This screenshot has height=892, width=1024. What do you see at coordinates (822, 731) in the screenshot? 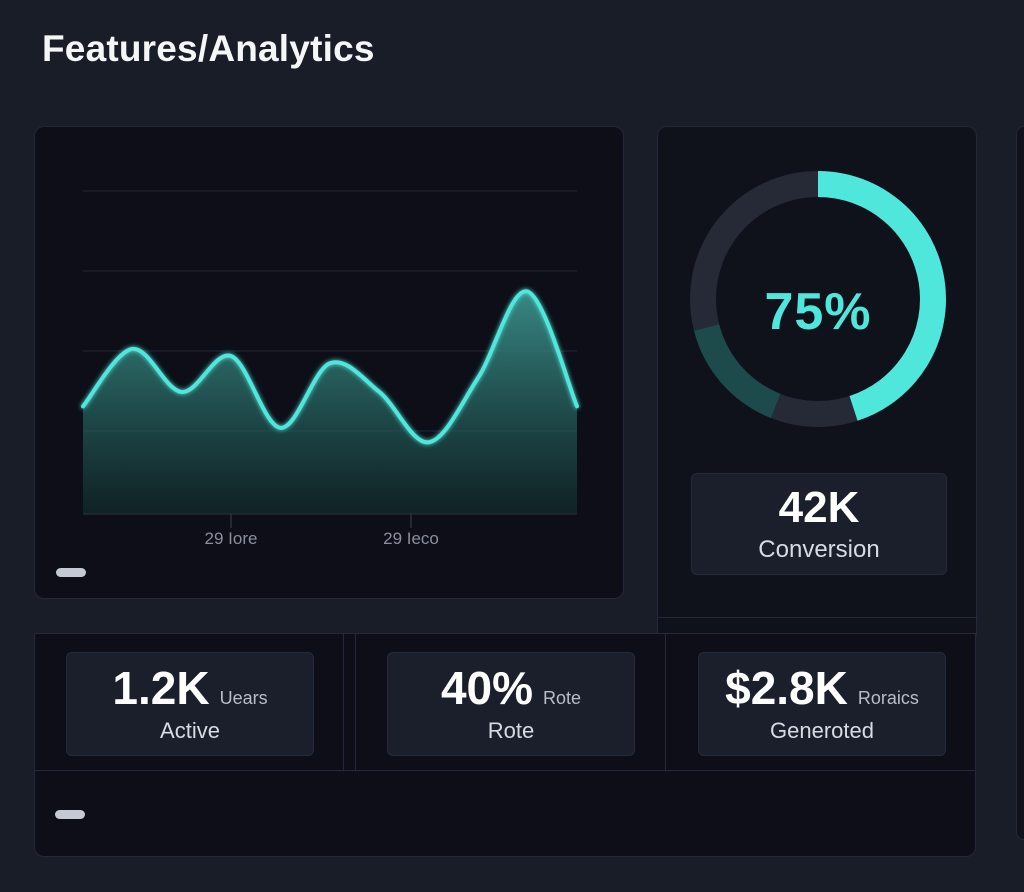
I see `stat-label: Generoted` at bounding box center [822, 731].